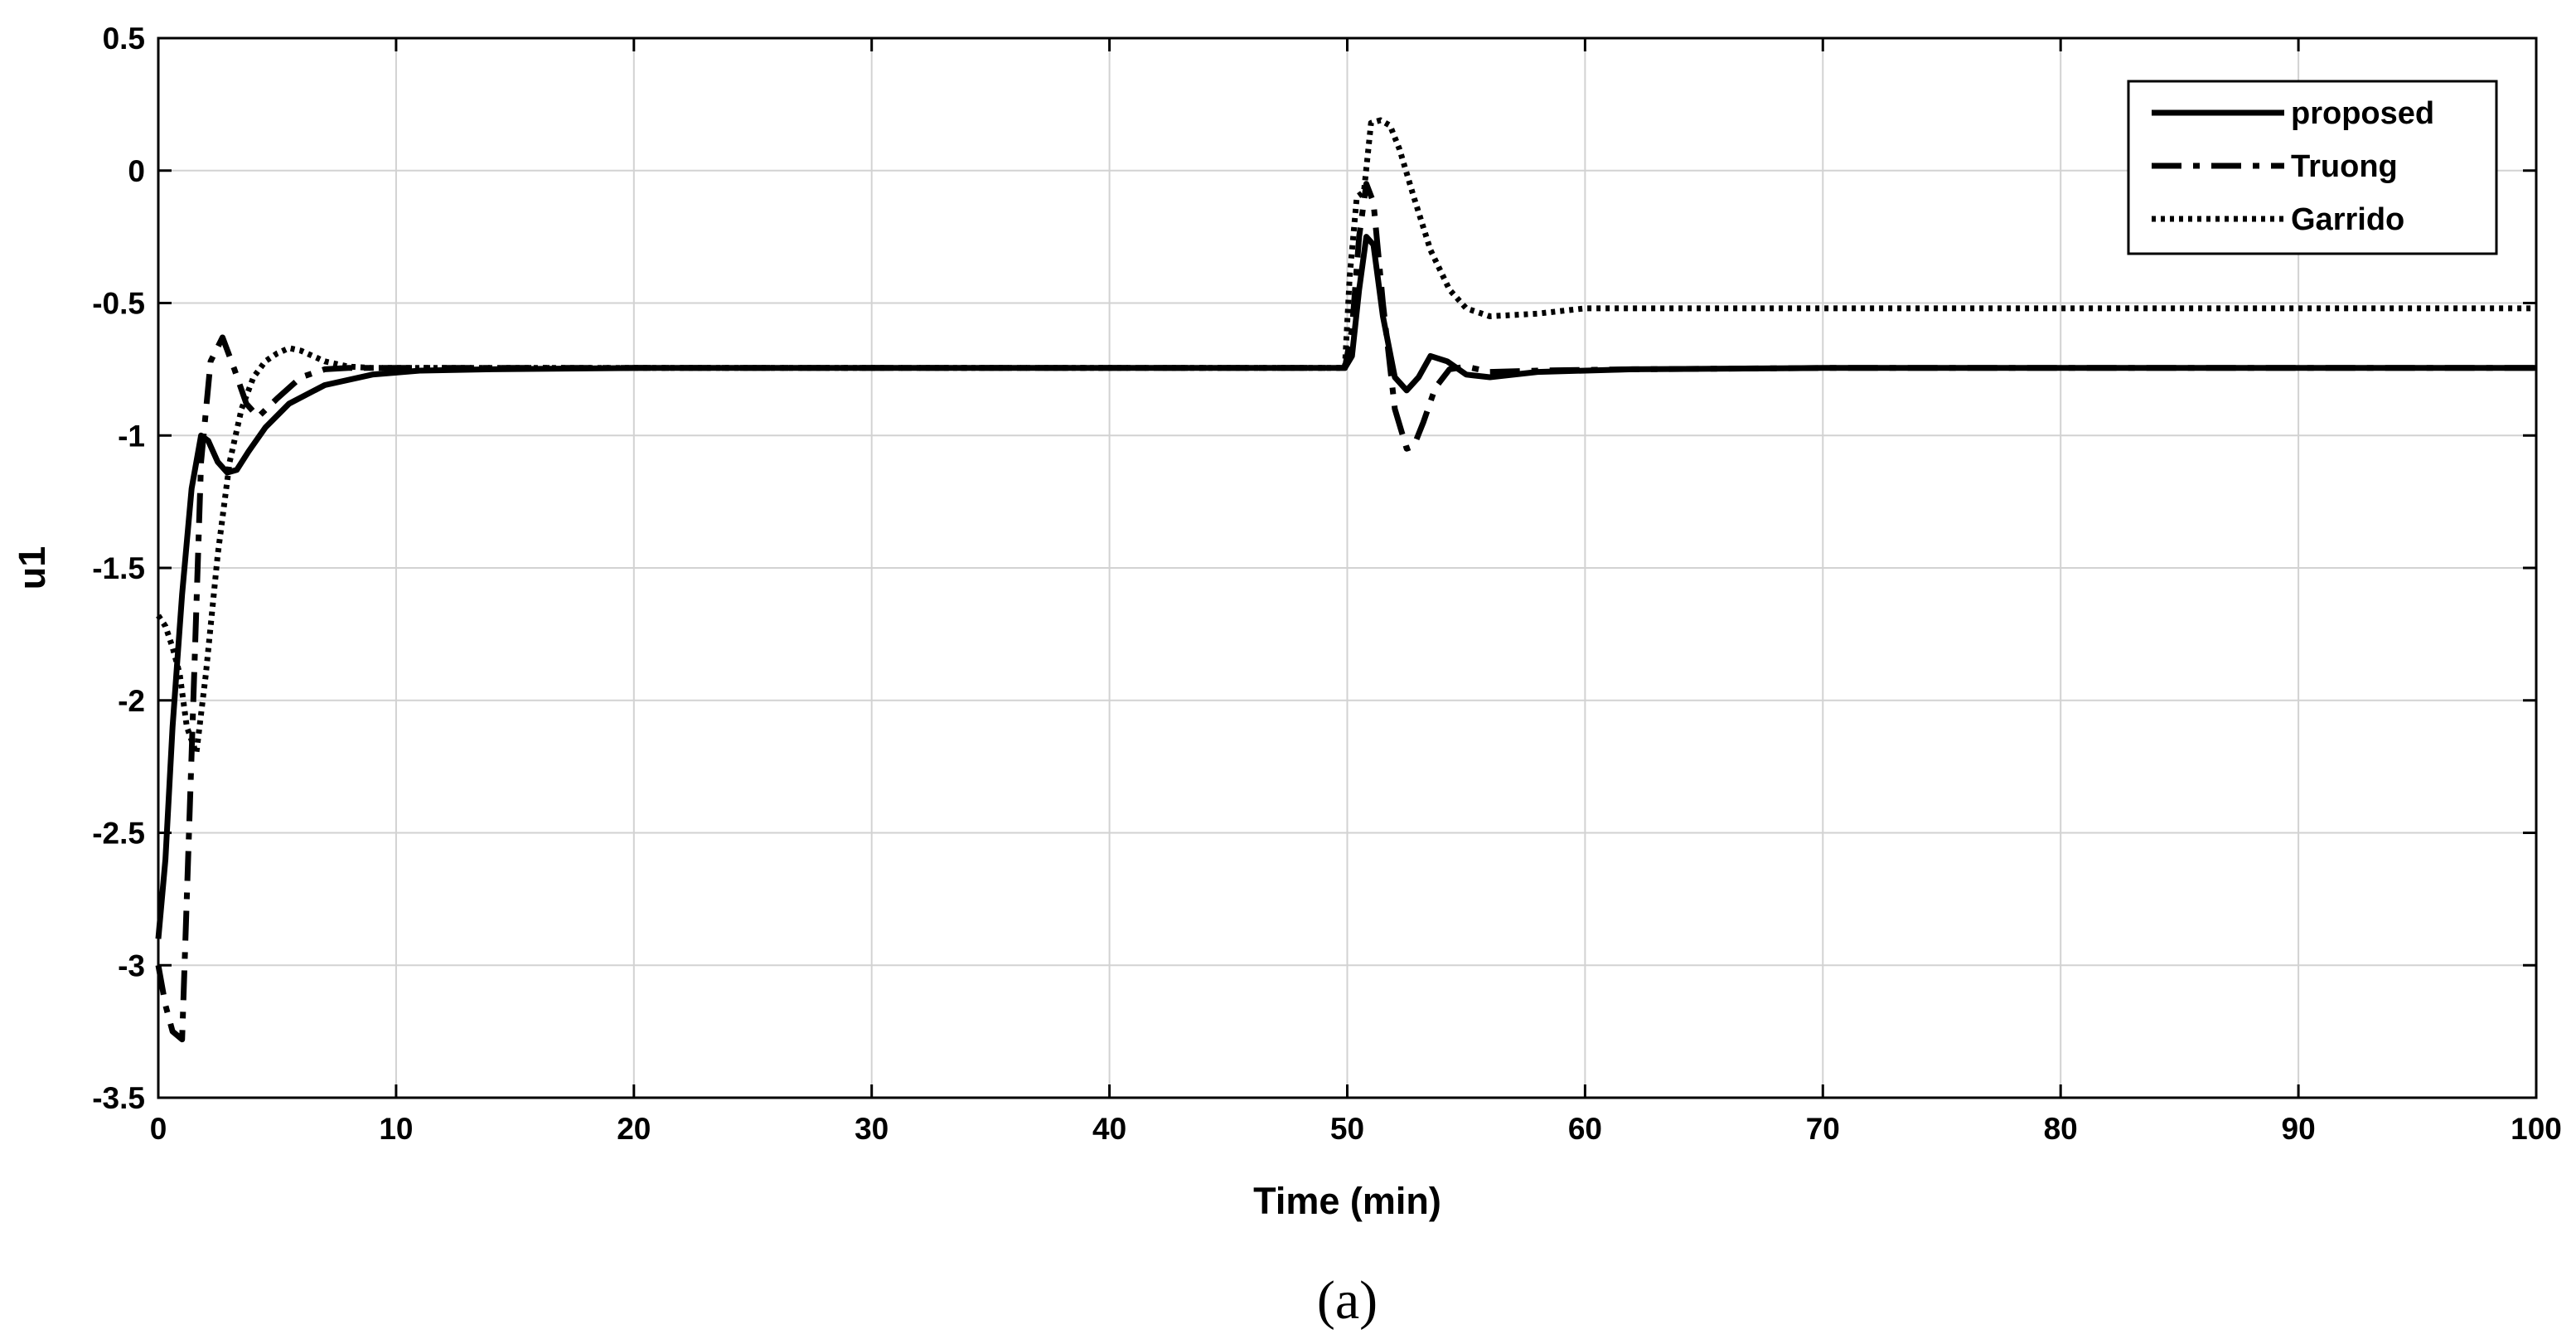  What do you see at coordinates (131, 701) in the screenshot?
I see `y-tick-label: -2` at bounding box center [131, 701].